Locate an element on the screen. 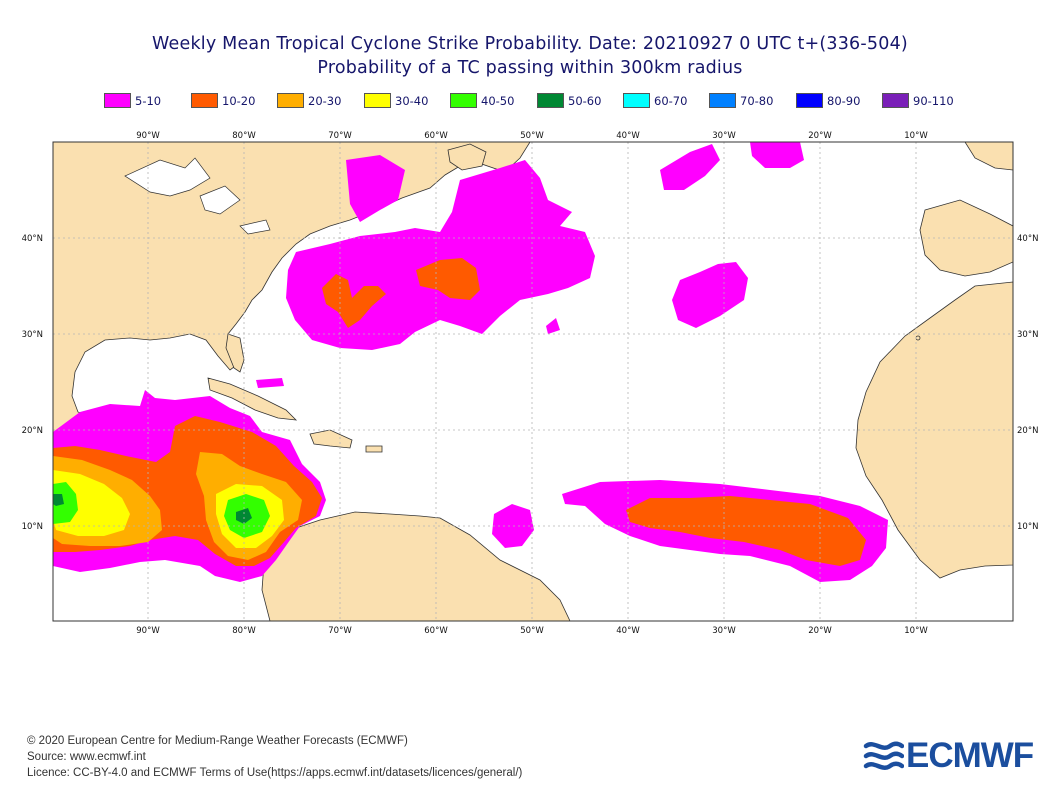 The image size is (1060, 800). right-lat-labels: 40°N 30°N 20°N 10°N is located at coordinates (1027, 383).